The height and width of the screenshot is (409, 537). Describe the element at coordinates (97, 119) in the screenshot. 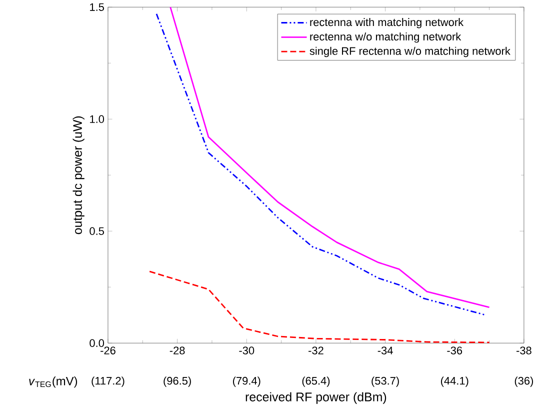

I see `y-tick-label: 1.0` at that location.